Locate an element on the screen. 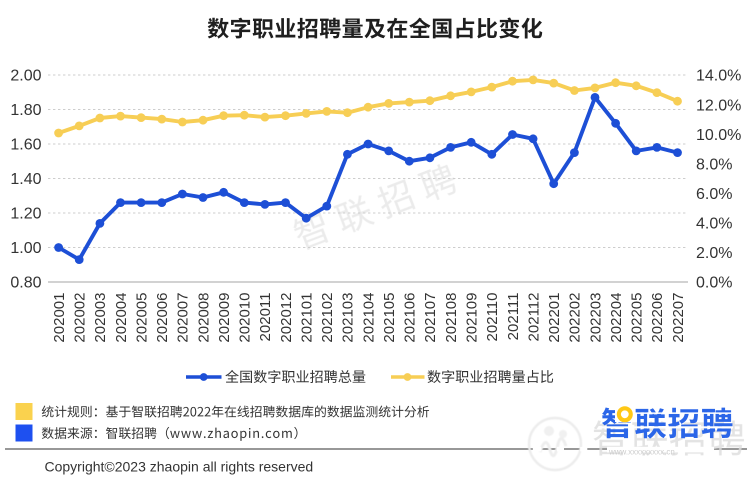  svg-text: 202103 is located at coordinates (348, 318).